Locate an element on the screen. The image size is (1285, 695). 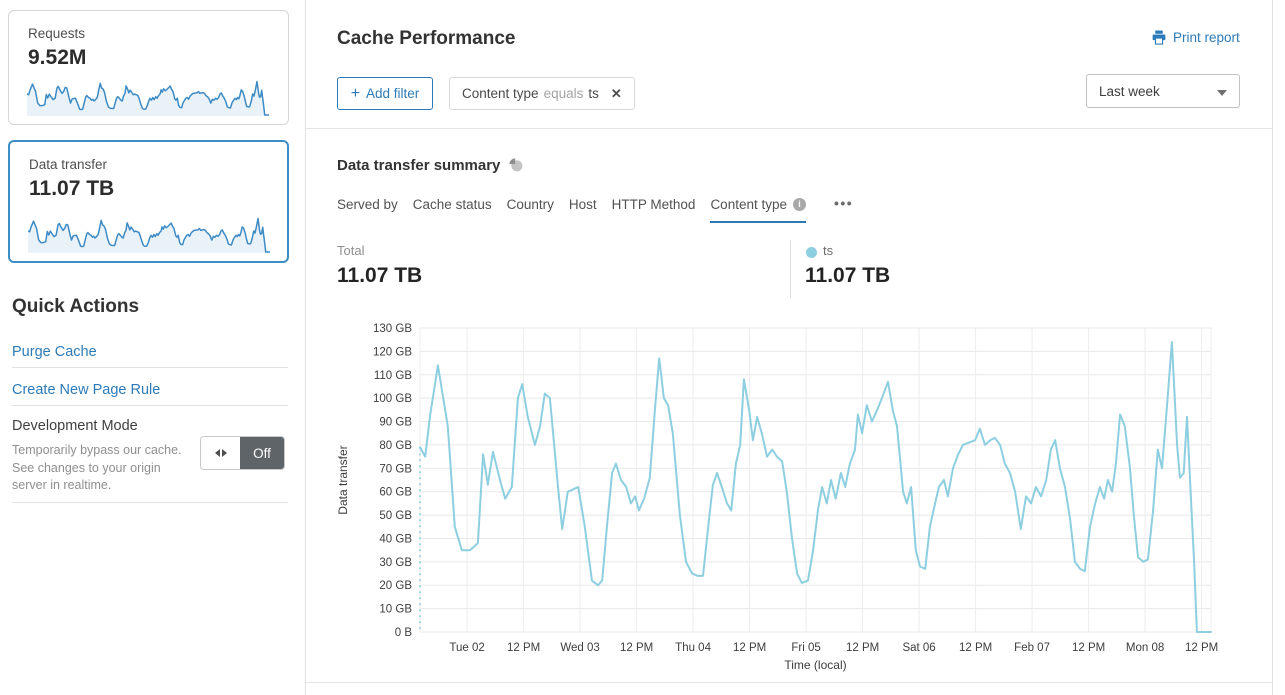
create-page-rule-link: Create New Page Rule is located at coordinates (86, 390).